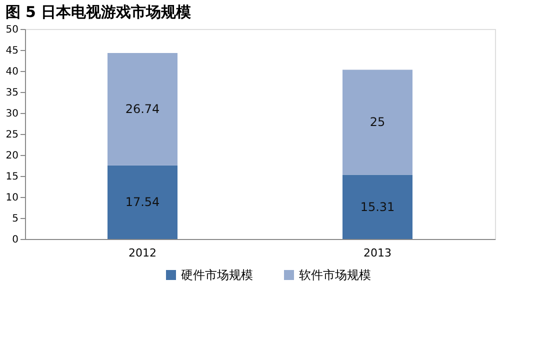 The width and height of the screenshot is (540, 338). What do you see at coordinates (217, 275) in the screenshot?
I see `legend-label: 硬件市场规模` at bounding box center [217, 275].